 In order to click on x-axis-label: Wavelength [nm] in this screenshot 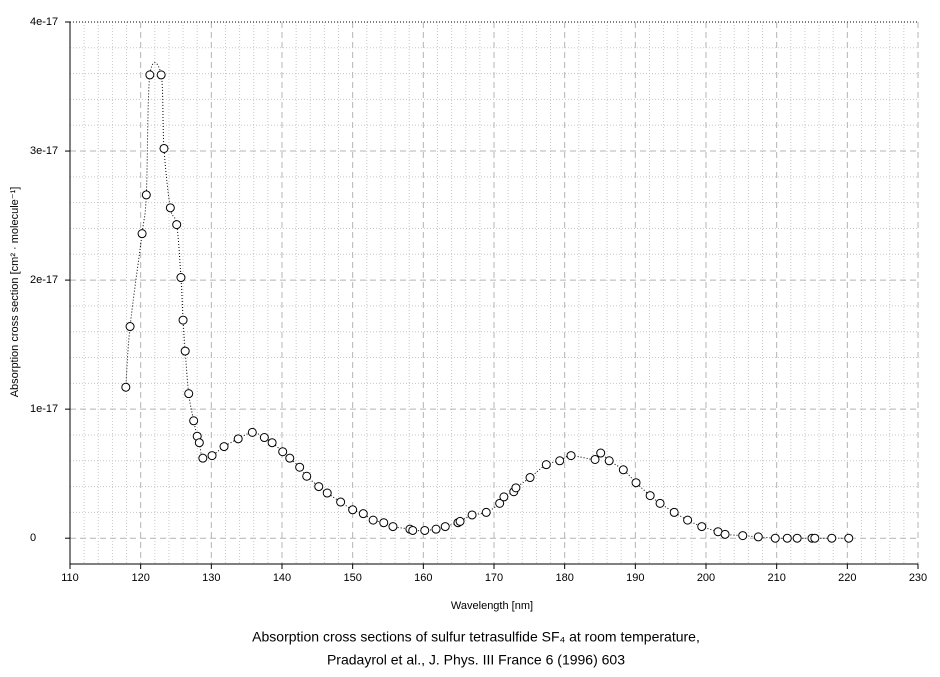, I will do `click(492, 606)`.